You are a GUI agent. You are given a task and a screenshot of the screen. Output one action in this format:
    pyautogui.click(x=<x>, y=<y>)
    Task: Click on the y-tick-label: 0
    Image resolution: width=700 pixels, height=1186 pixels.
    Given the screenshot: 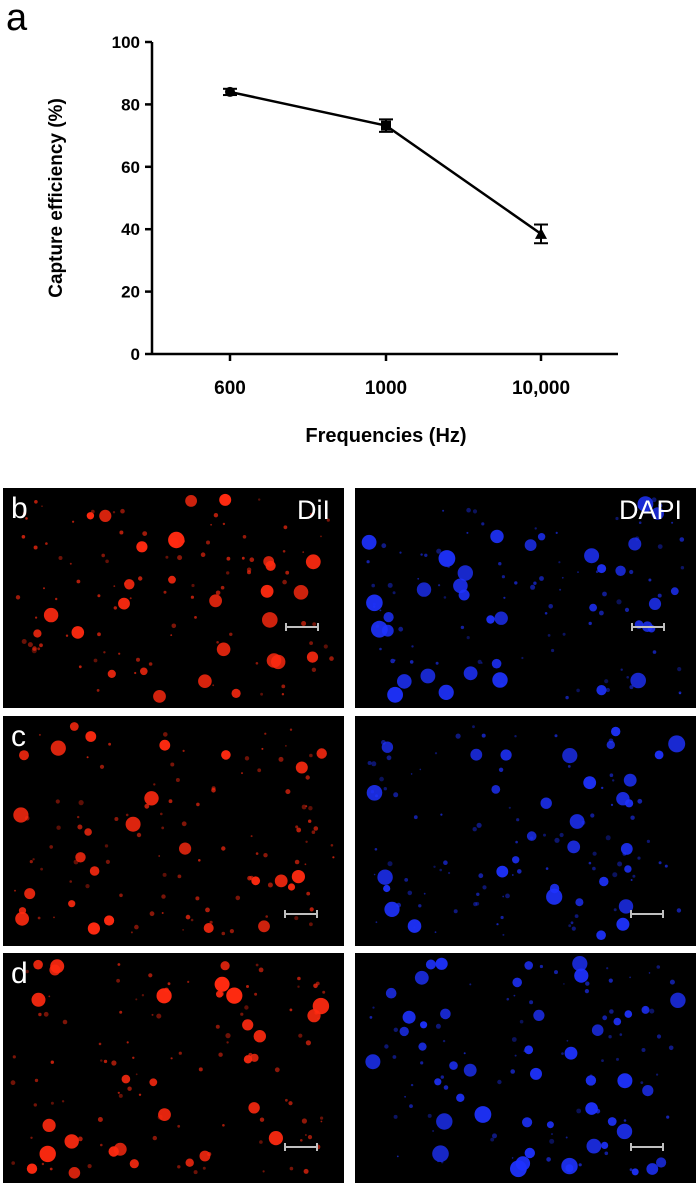 What is the action you would take?
    pyautogui.click(x=135, y=354)
    